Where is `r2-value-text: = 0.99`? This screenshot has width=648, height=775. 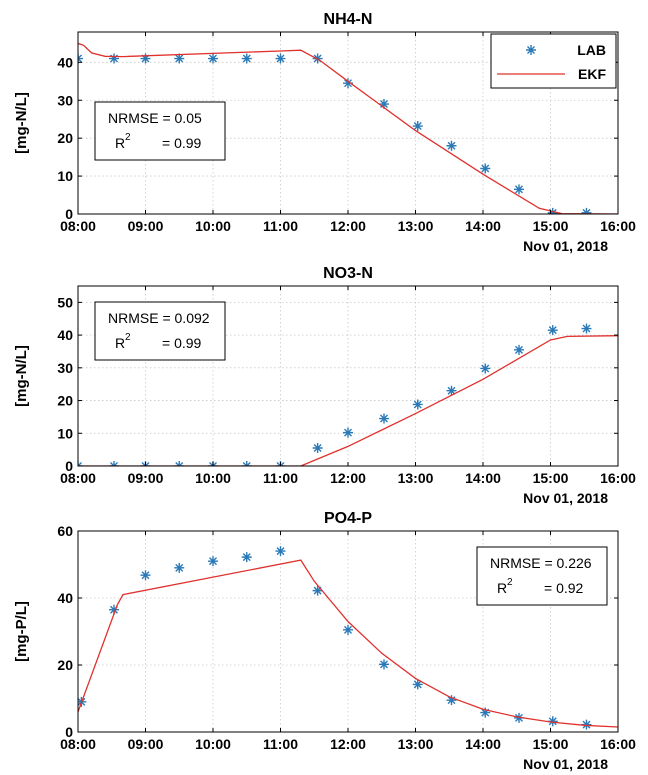 r2-value-text: = 0.99 is located at coordinates (182, 143).